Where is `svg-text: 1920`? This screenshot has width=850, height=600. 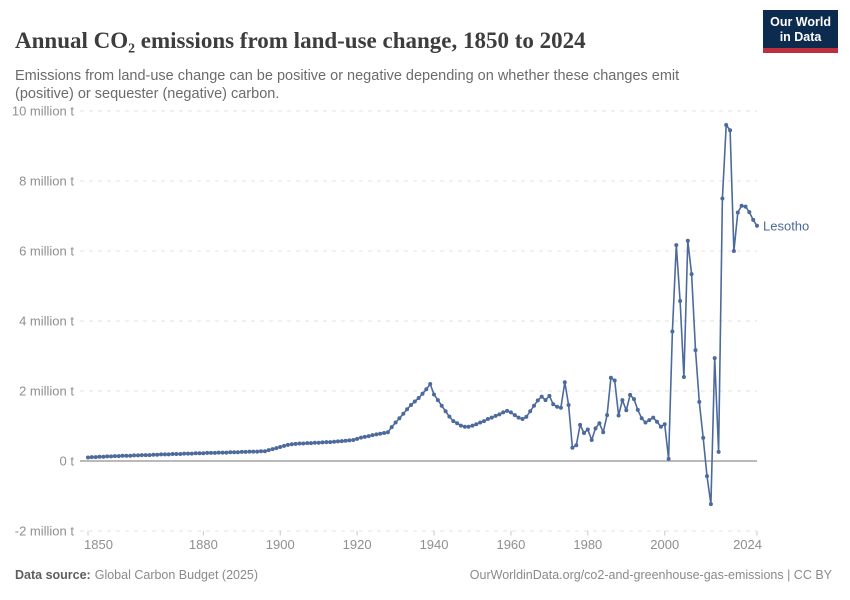 svg-text: 1920 is located at coordinates (357, 544).